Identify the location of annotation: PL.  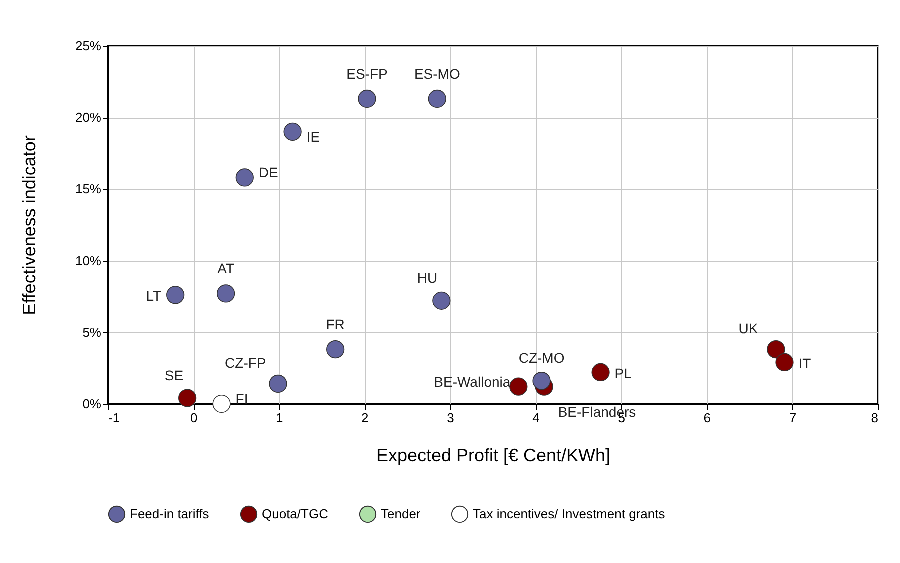
(623, 373).